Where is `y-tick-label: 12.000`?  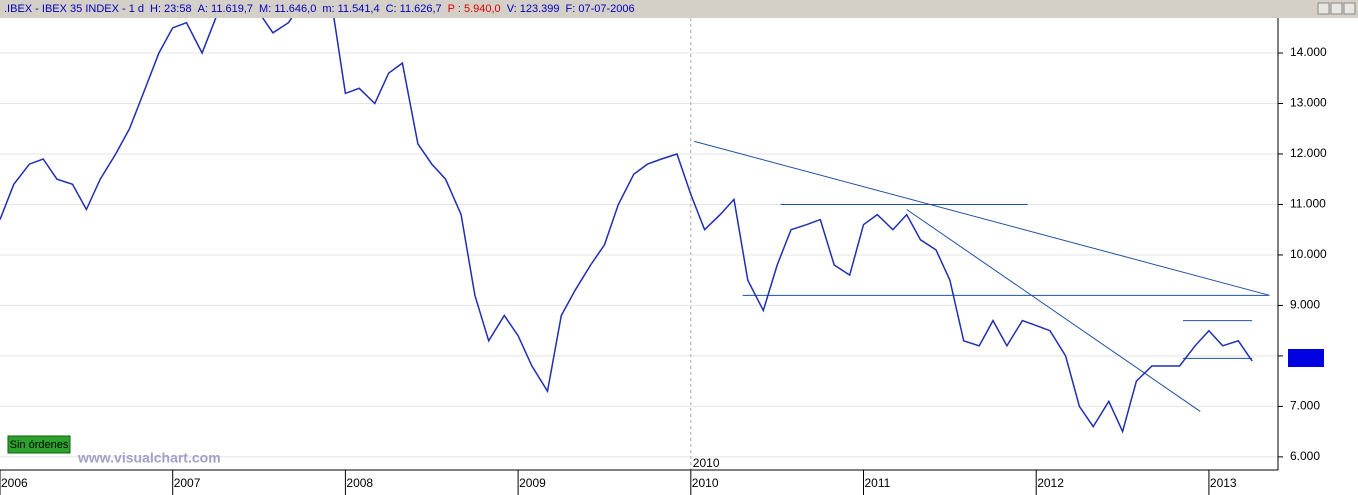 y-tick-label: 12.000 is located at coordinates (1308, 153).